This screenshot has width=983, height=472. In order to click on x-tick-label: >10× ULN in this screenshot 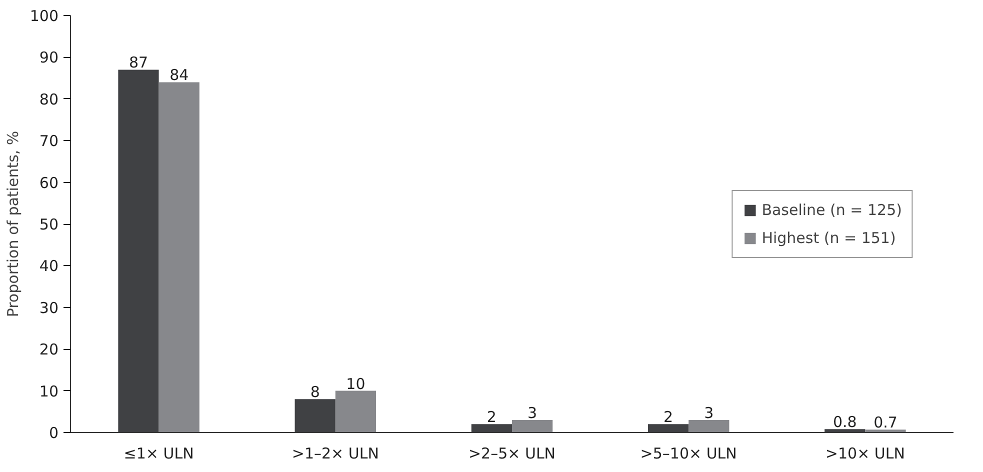, I will do `click(865, 453)`.